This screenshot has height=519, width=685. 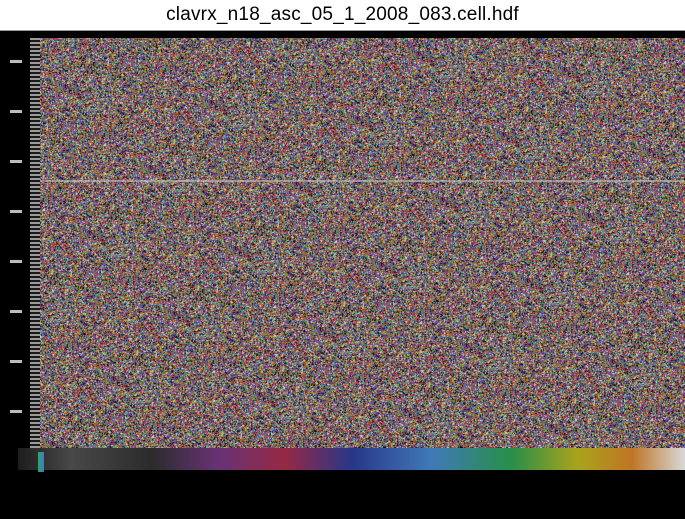 What do you see at coordinates (16, 245) in the screenshot?
I see `y-axis-marks` at bounding box center [16, 245].